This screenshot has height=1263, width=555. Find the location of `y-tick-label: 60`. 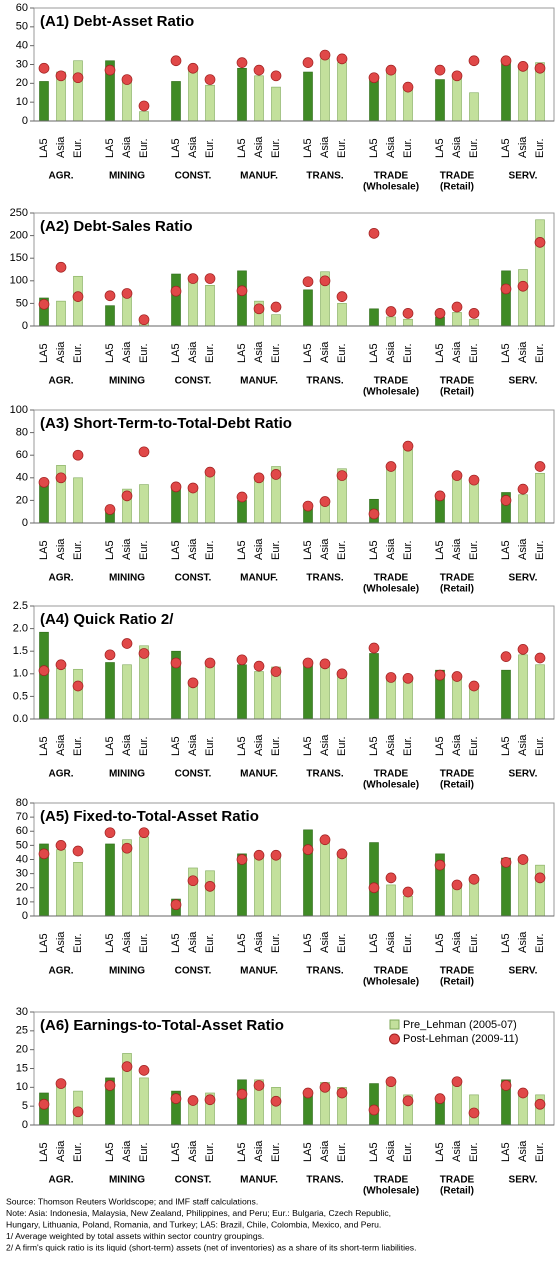

y-tick-label: 60 is located at coordinates (22, 8).